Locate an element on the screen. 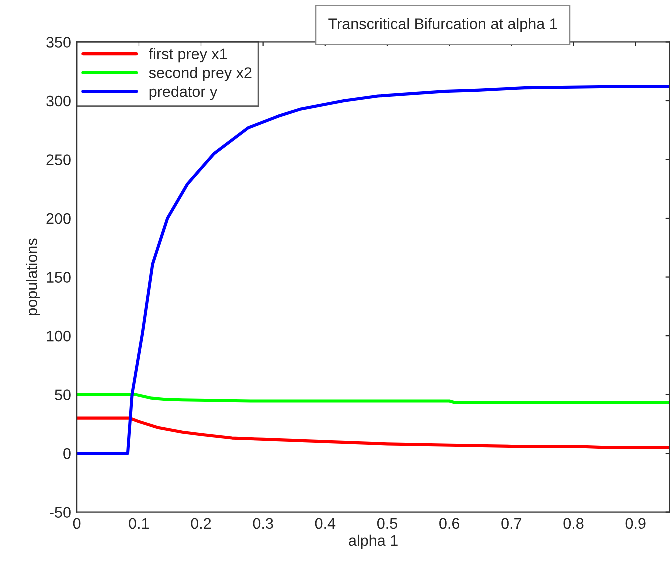  chart-title: Transcritical Bifurcation at alpha 1 is located at coordinates (443, 25).